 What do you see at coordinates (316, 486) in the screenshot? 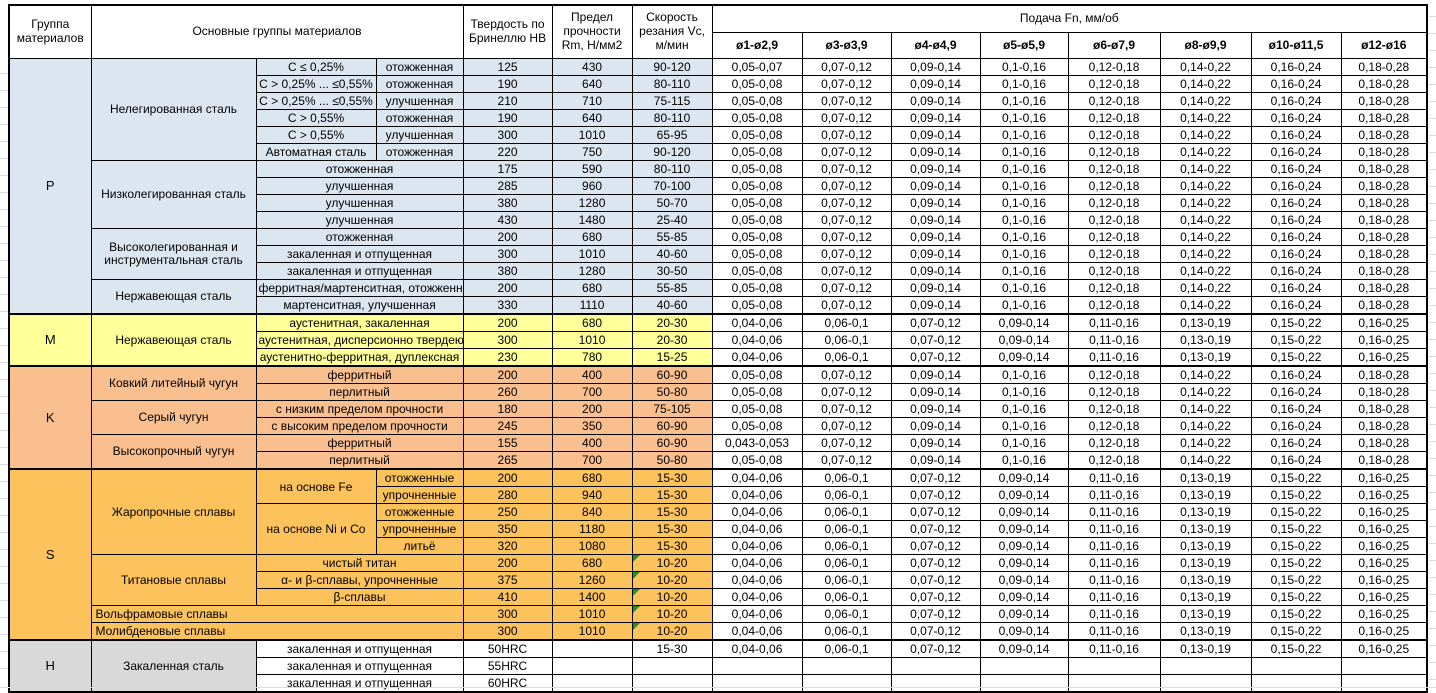
I see `data-cell: на основе Fe` at bounding box center [316, 486].